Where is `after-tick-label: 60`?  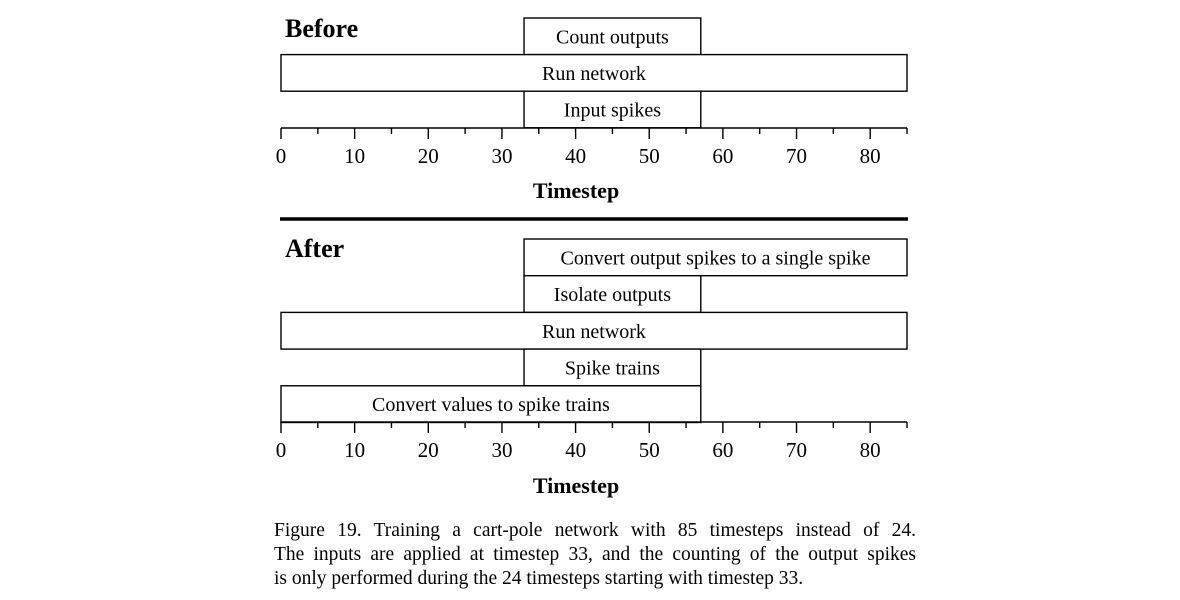 after-tick-label: 60 is located at coordinates (722, 450).